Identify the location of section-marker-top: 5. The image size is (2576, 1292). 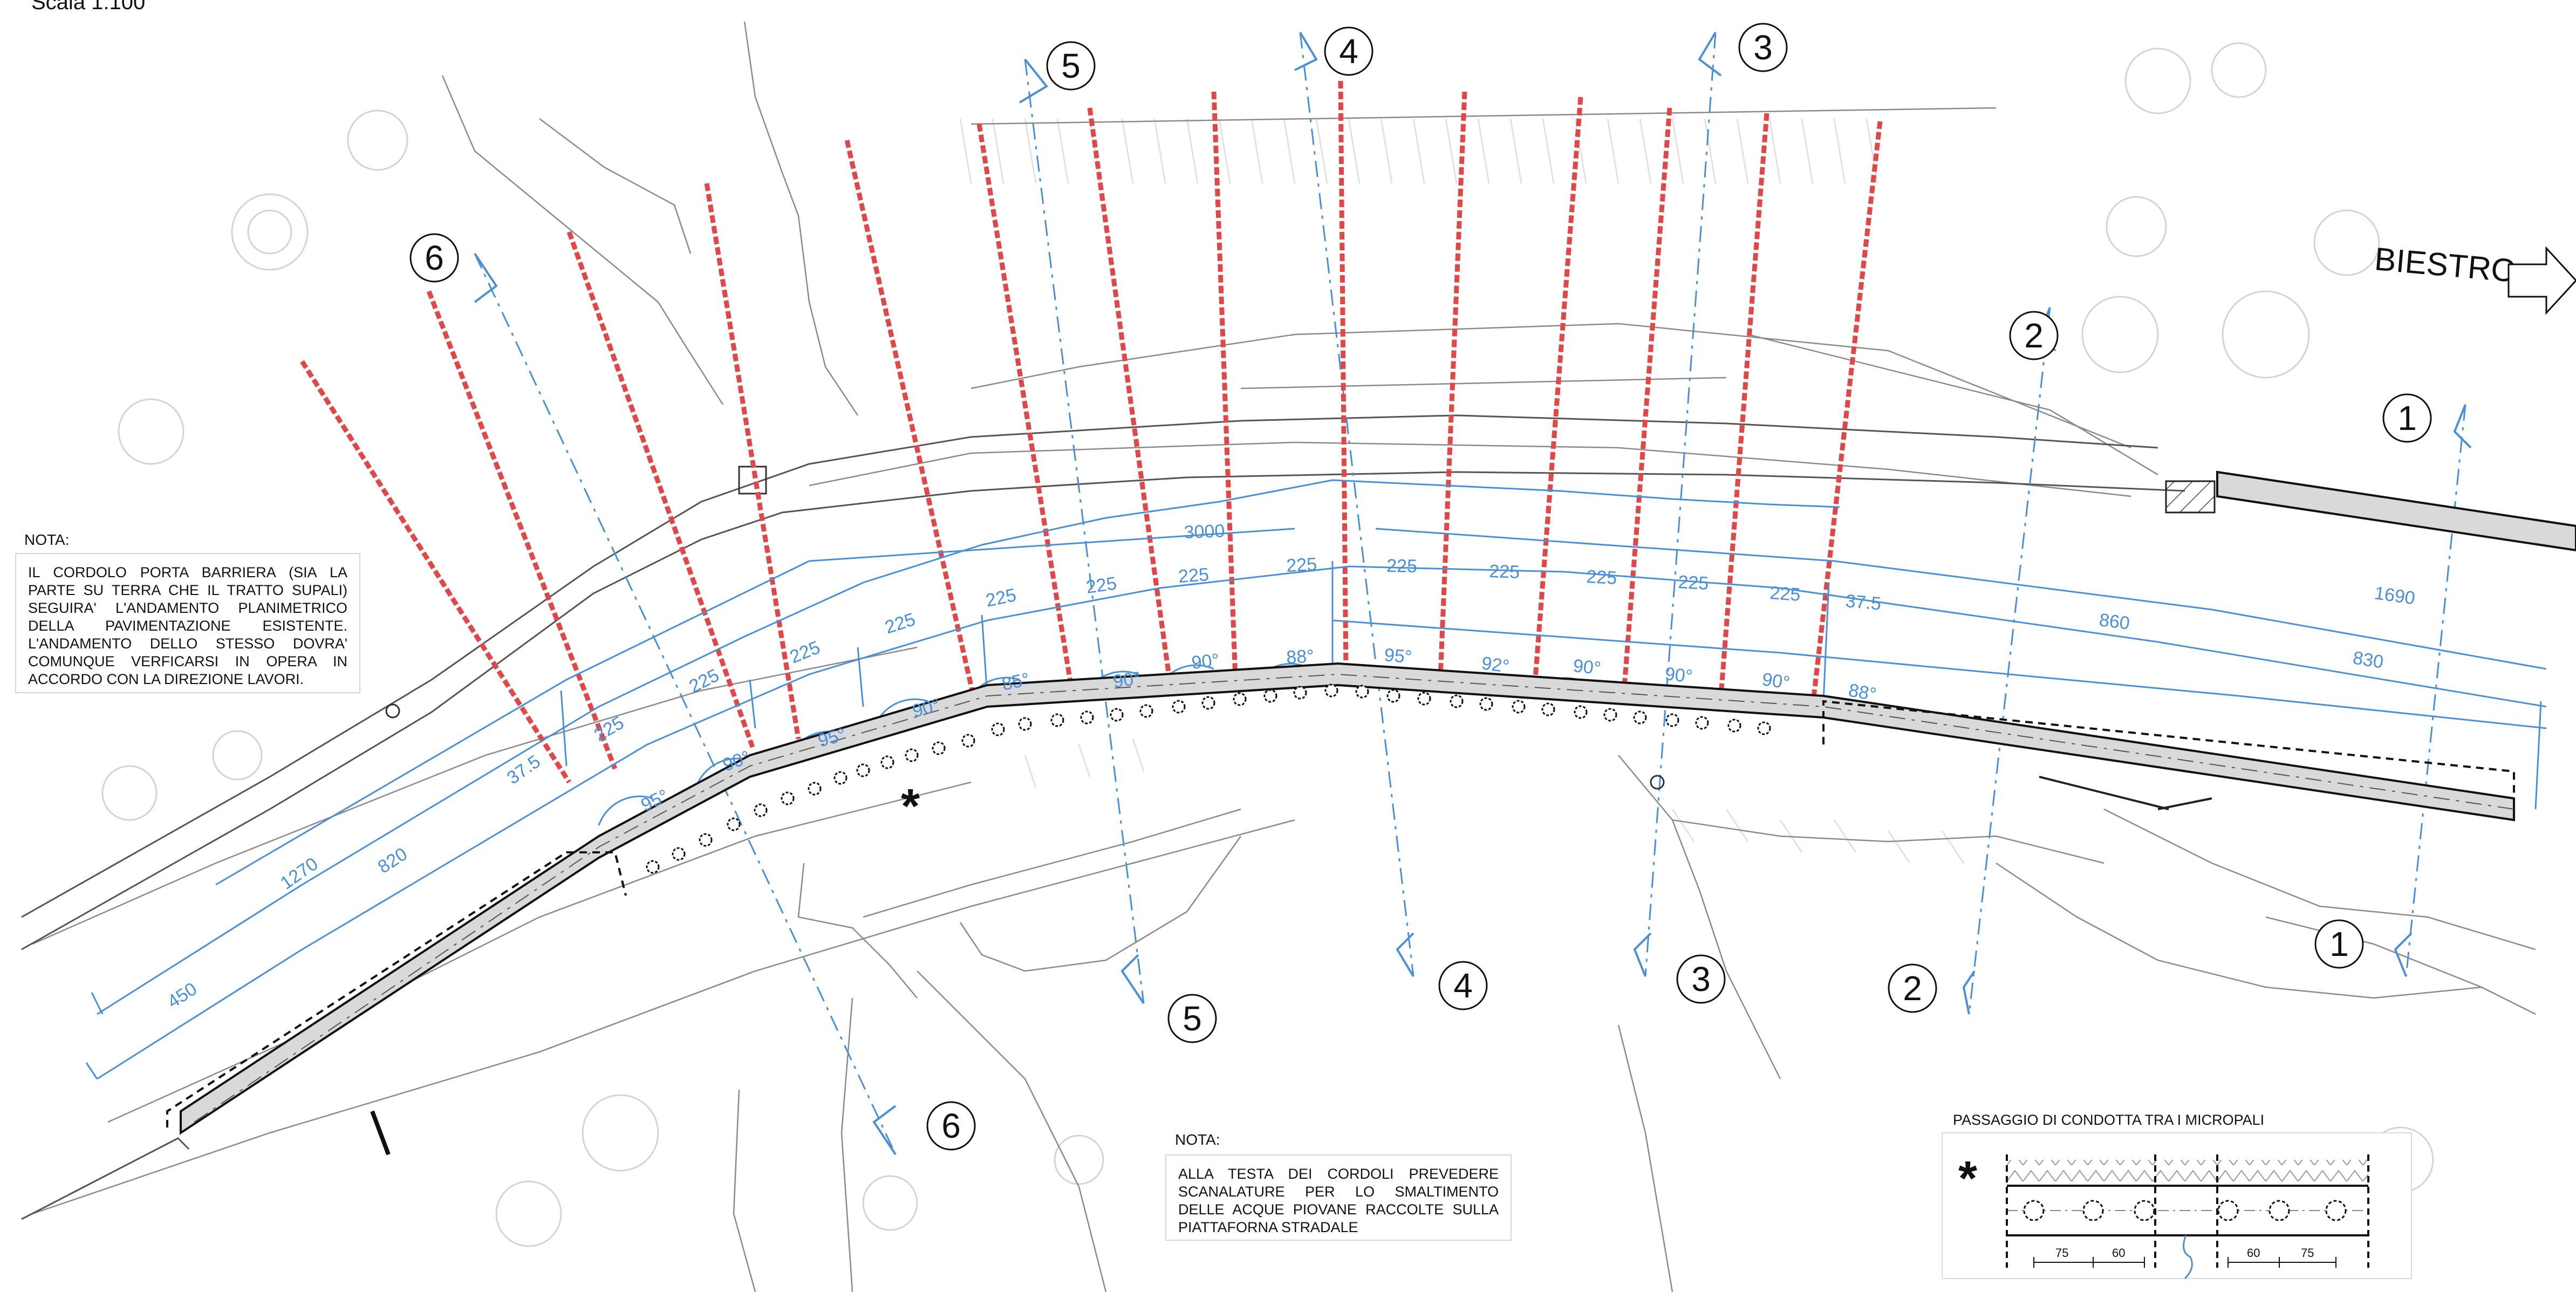
(1071, 66).